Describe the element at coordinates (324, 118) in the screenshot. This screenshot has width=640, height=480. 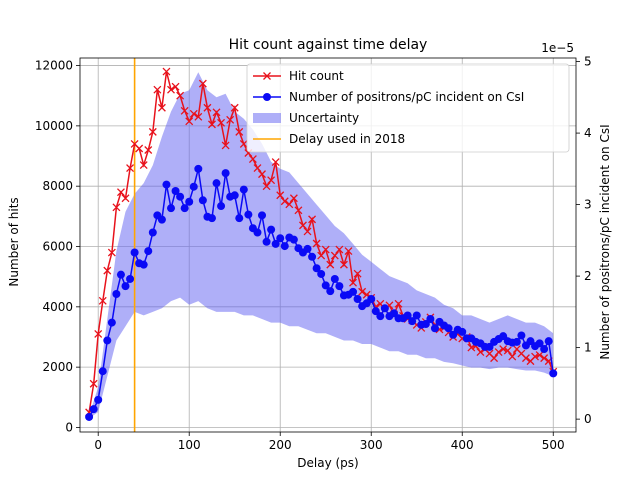
I see `legend-label: Uncertainty` at that location.